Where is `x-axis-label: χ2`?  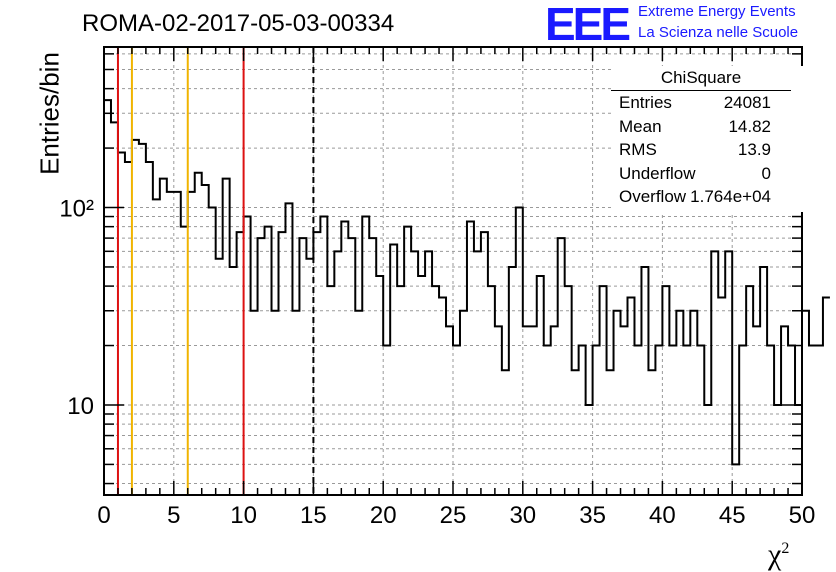
x-axis-label: χ2 is located at coordinates (779, 554).